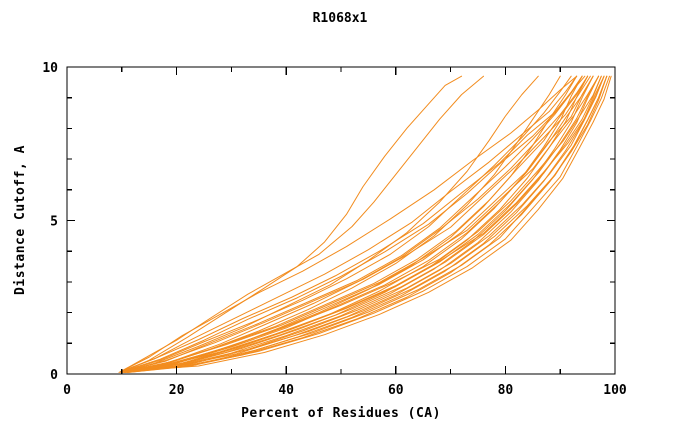  What do you see at coordinates (340, 18) in the screenshot?
I see `chart-title: R1068x1` at bounding box center [340, 18].